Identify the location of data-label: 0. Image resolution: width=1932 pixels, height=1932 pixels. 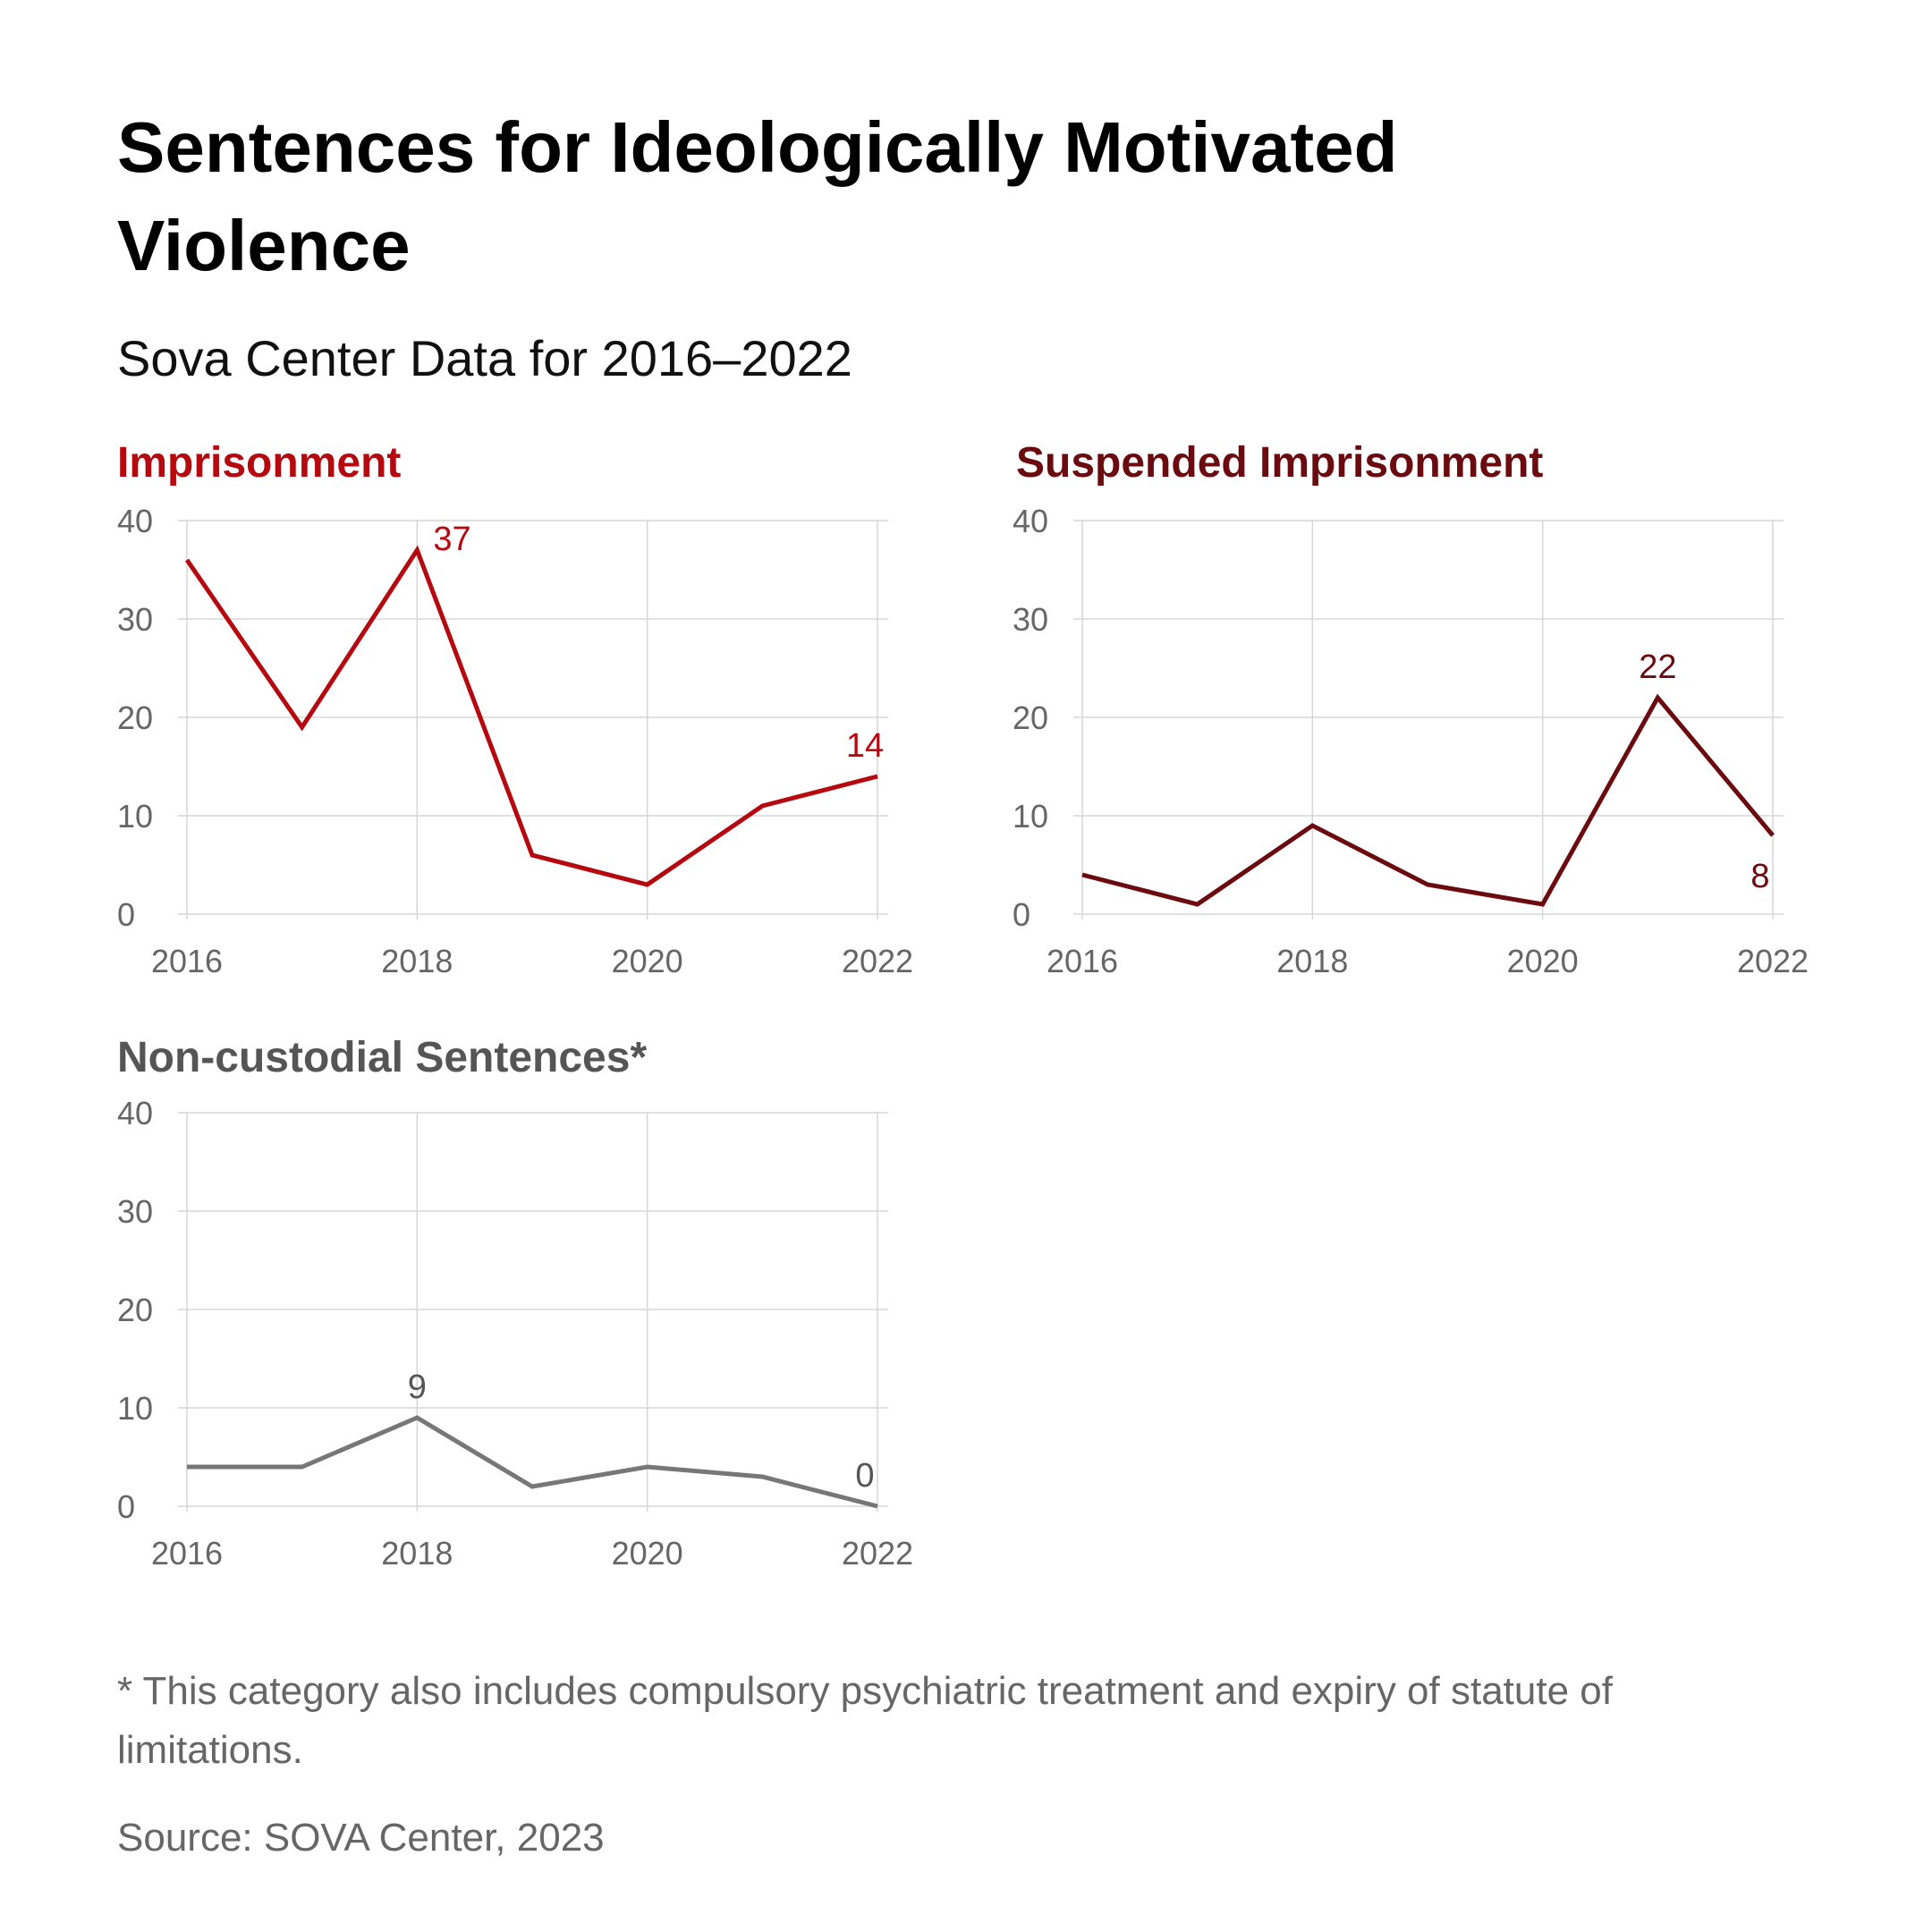
(864, 1476).